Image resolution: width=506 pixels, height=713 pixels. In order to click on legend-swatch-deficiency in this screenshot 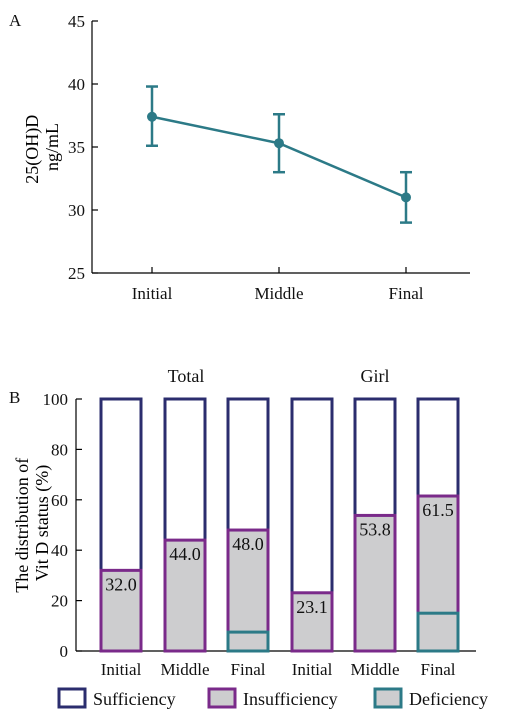, I will do `click(388, 698)`.